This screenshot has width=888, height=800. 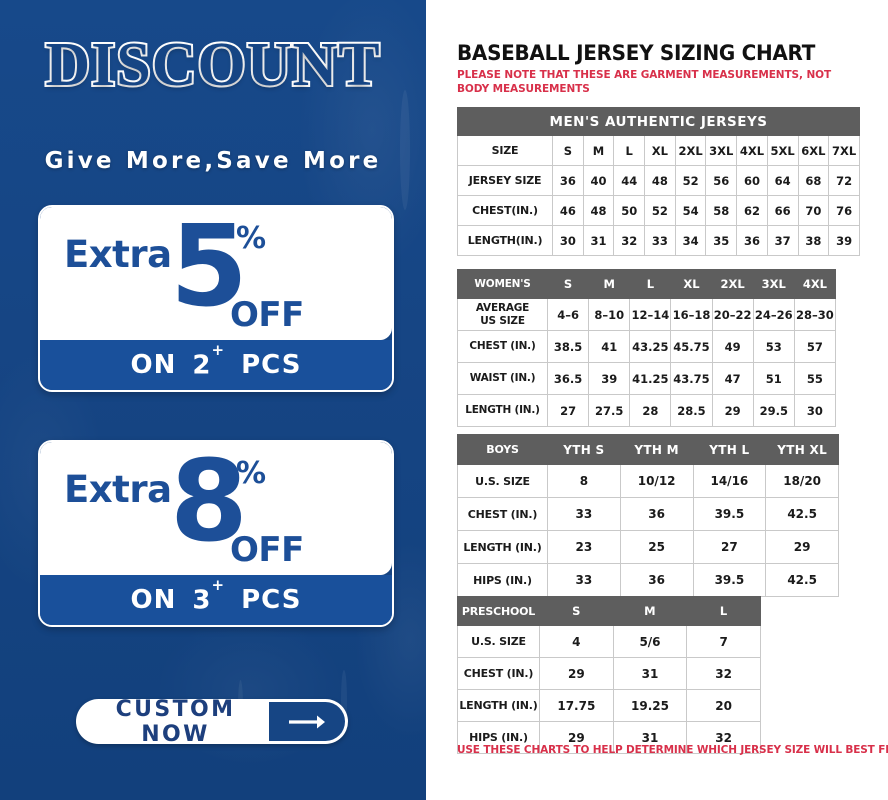 What do you see at coordinates (844, 150) in the screenshot?
I see `table-column-header: 7XL` at bounding box center [844, 150].